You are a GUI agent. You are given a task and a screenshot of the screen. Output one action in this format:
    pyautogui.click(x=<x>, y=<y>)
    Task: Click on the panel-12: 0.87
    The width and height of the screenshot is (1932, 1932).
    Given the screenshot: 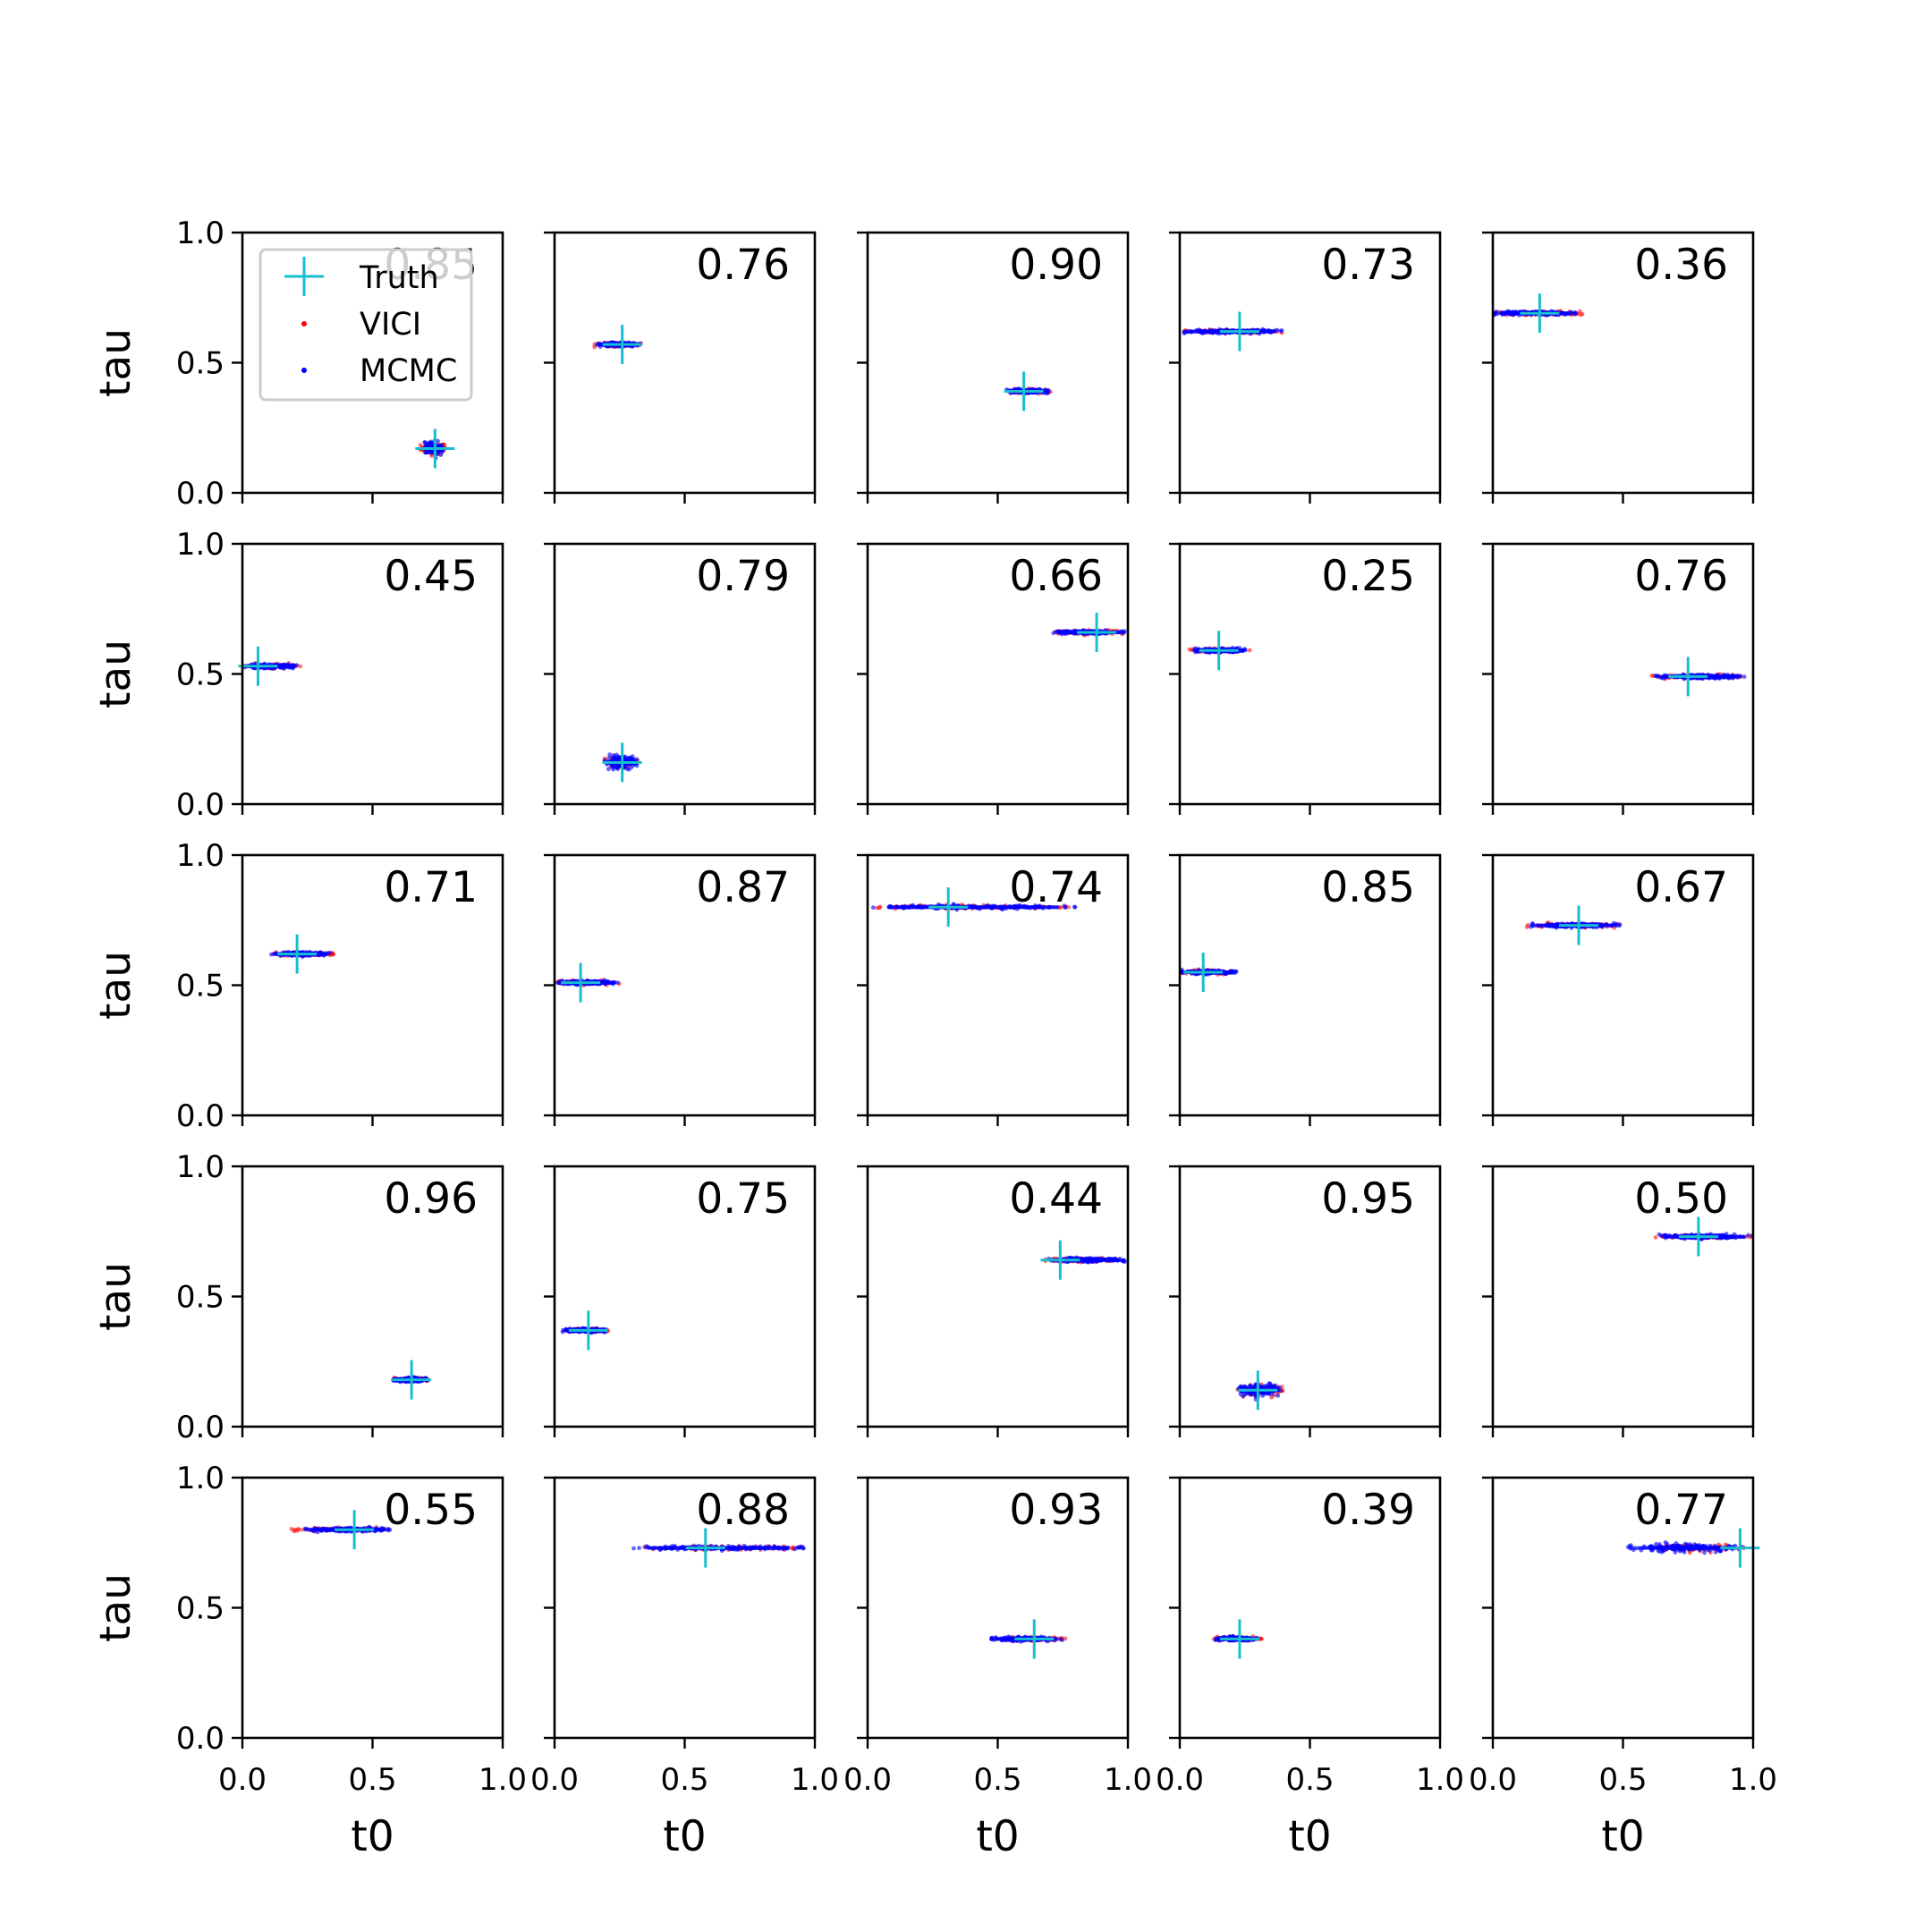 What is the action you would take?
    pyautogui.click(x=680, y=989)
    